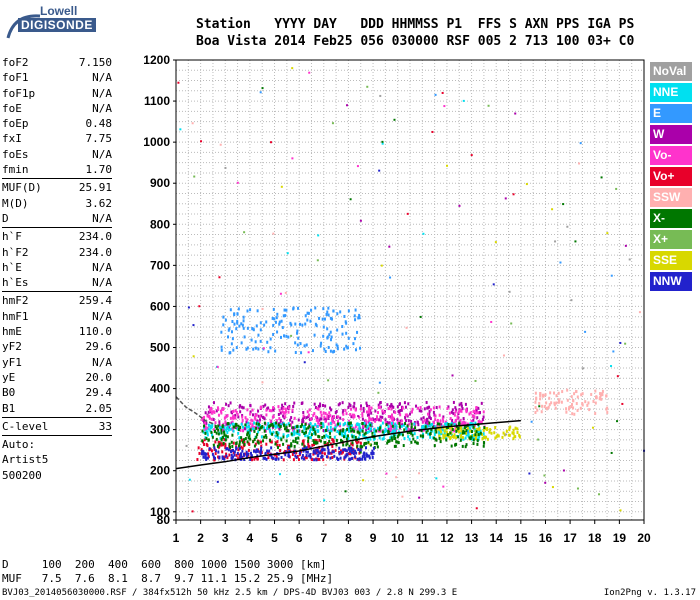 The image size is (700, 600). Describe the element at coordinates (12, 237) in the screenshot. I see `param-label: h`F` at that location.